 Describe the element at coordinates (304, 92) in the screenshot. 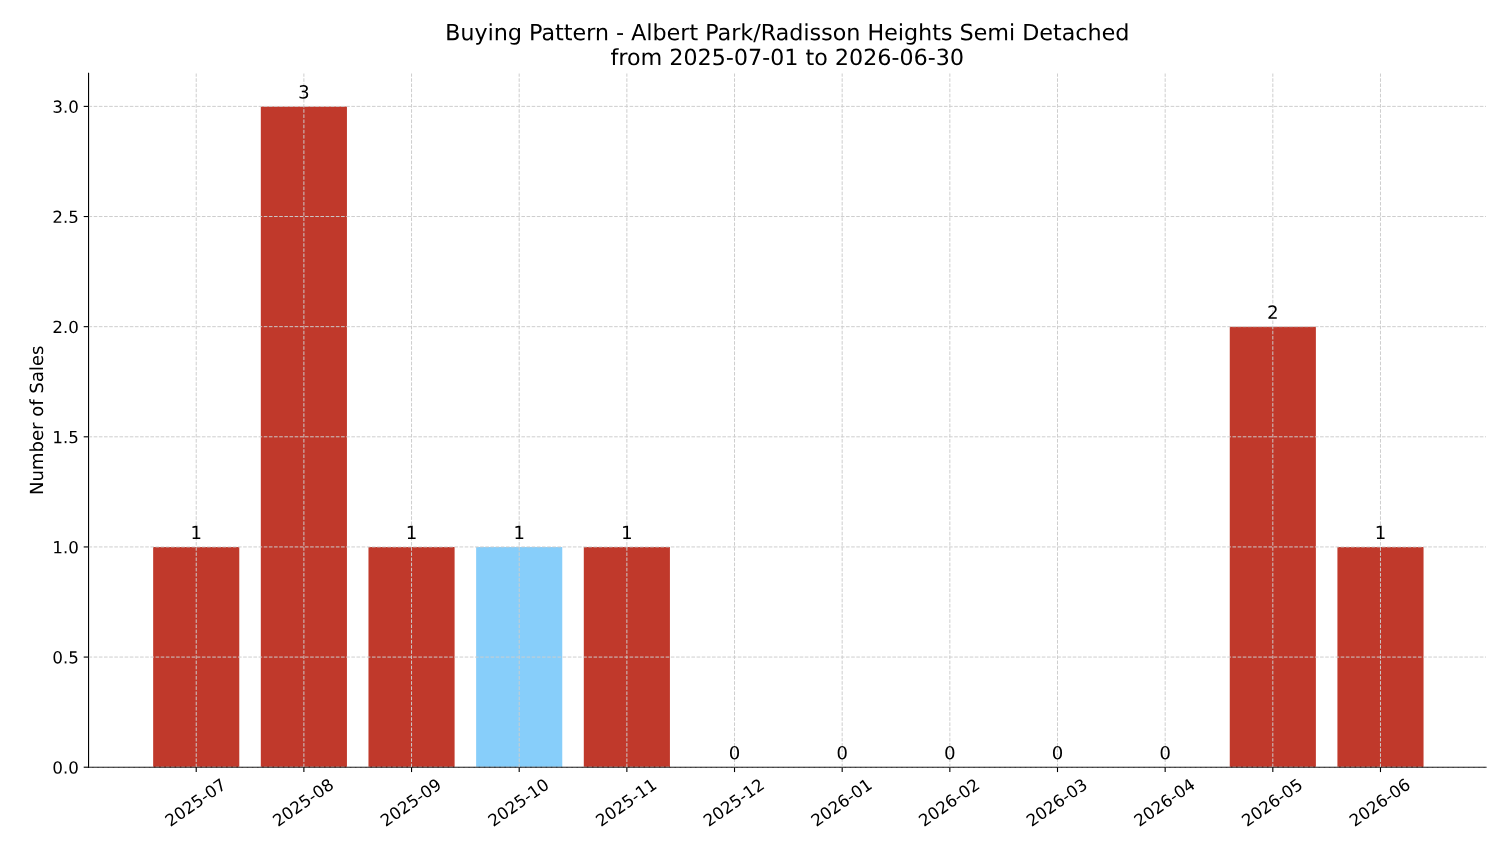

I see `data-label: 3` at that location.